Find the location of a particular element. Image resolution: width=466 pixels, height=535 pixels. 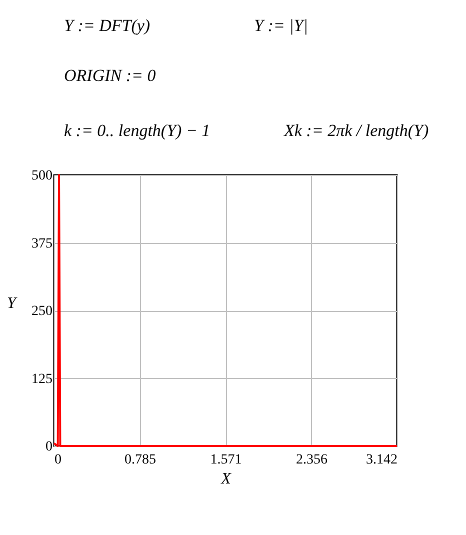

text: Xk := 2πk / length(Y) is located at coordinates (356, 130).